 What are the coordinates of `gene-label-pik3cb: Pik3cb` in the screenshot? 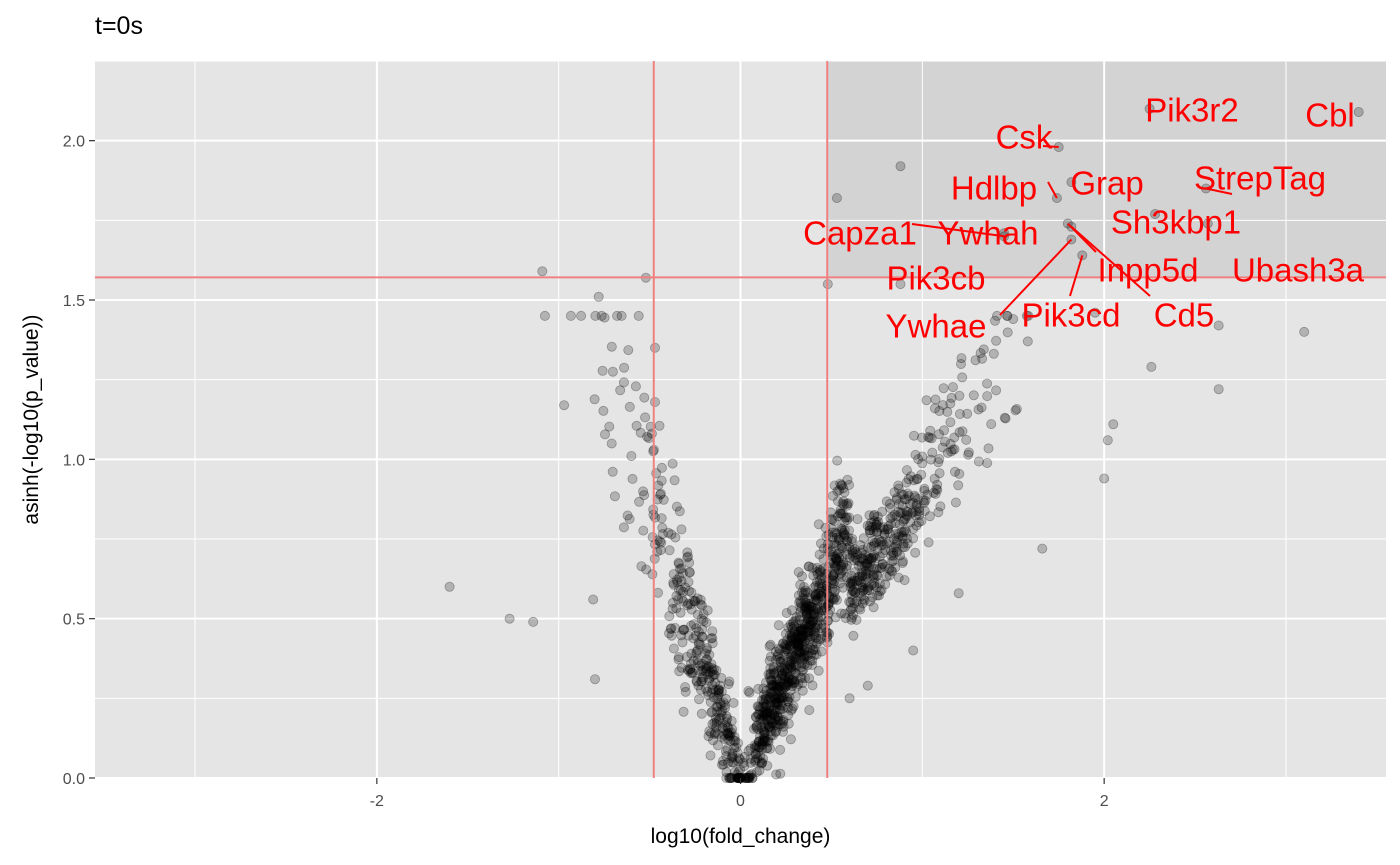 It's located at (935, 278).